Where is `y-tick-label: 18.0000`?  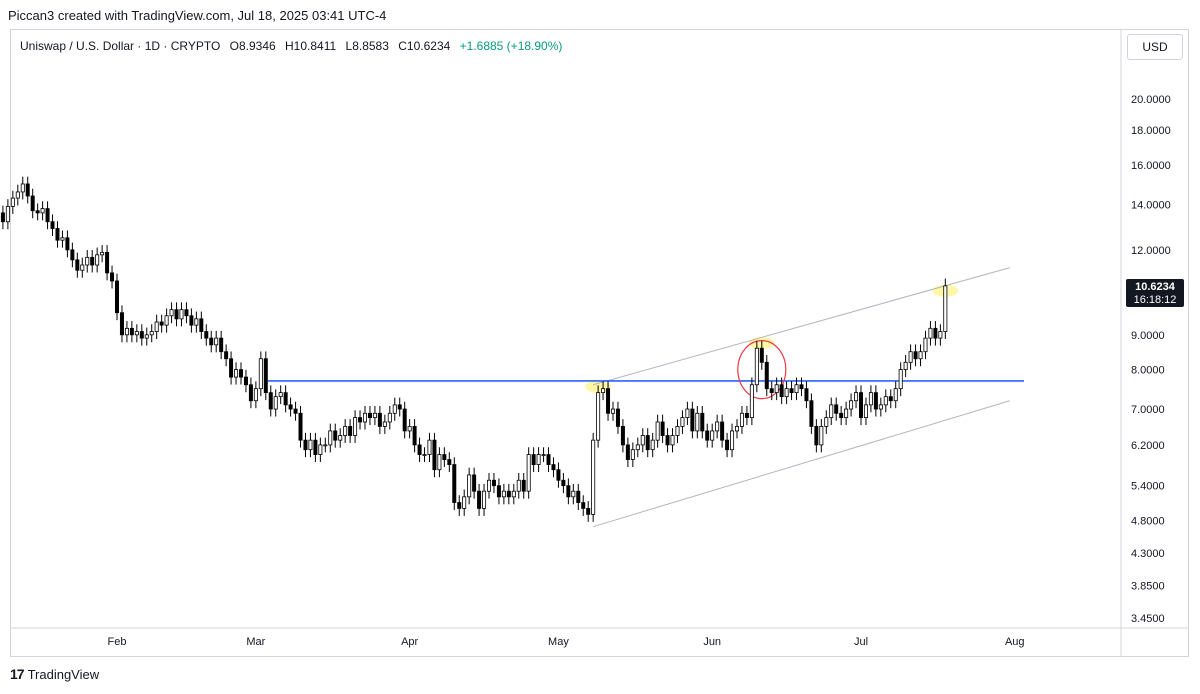
y-tick-label: 18.0000 is located at coordinates (1151, 131).